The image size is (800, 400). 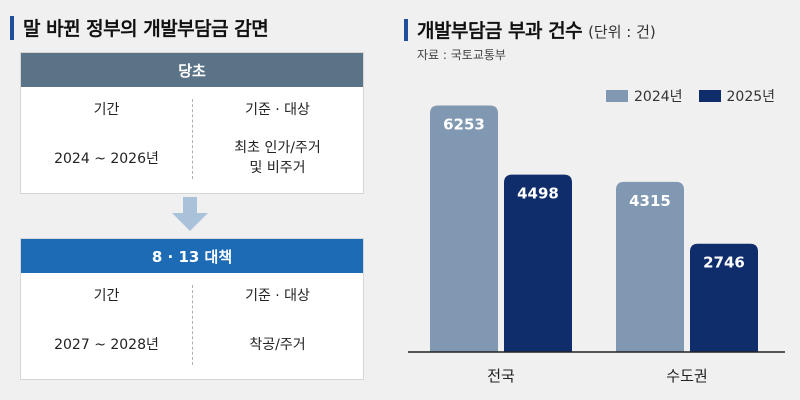 What do you see at coordinates (538, 263) in the screenshot?
I see `bar-전국-2025년` at bounding box center [538, 263].